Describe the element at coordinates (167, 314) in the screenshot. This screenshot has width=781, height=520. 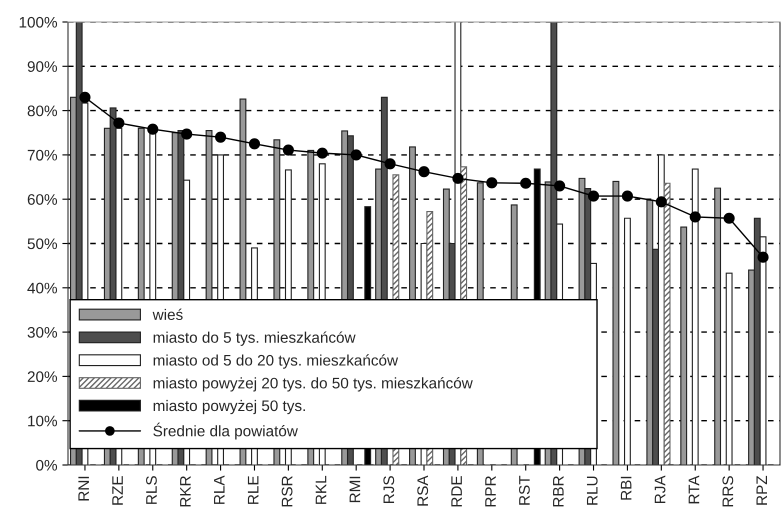
I see `legend-label: wieś` at that location.